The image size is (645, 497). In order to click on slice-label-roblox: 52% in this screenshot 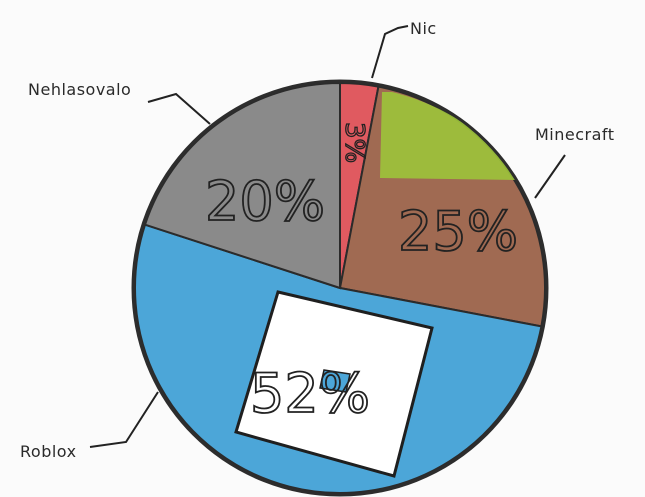, I will do `click(310, 393)`.